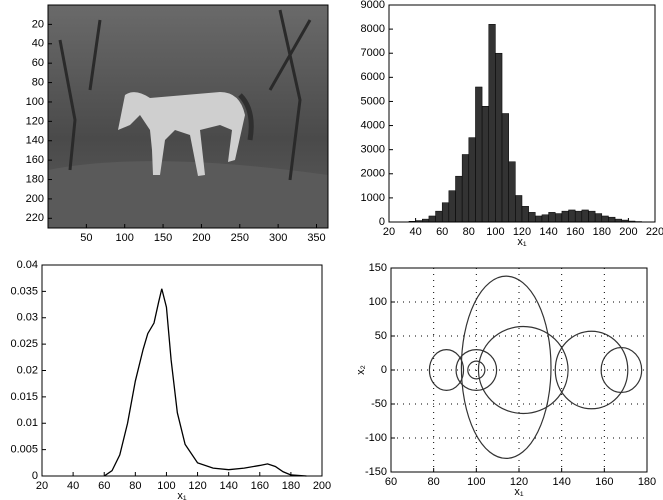  Describe the element at coordinates (35, 218) in the screenshot. I see `y-tick-label: 220` at that location.